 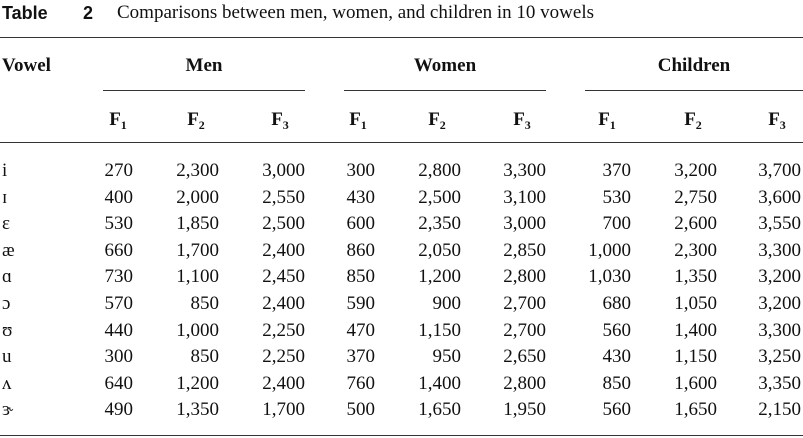 I want to click on value-cell: 2,450, so click(x=283, y=277).